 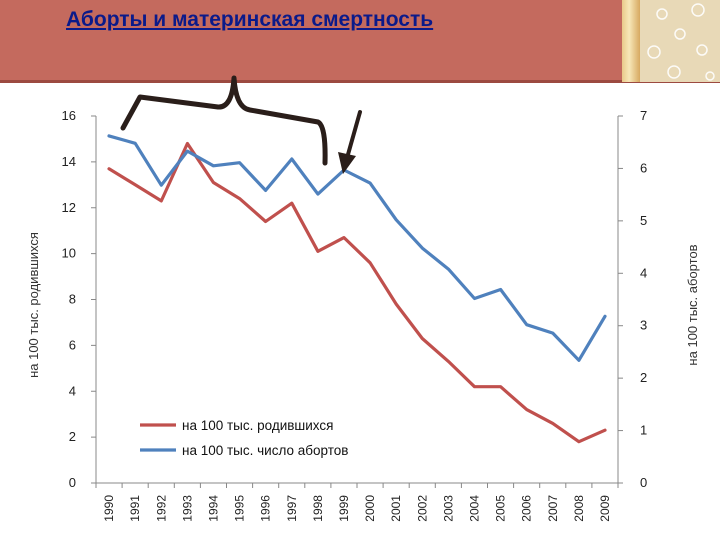 I want to click on x-tick-label: 1992, so click(x=161, y=508).